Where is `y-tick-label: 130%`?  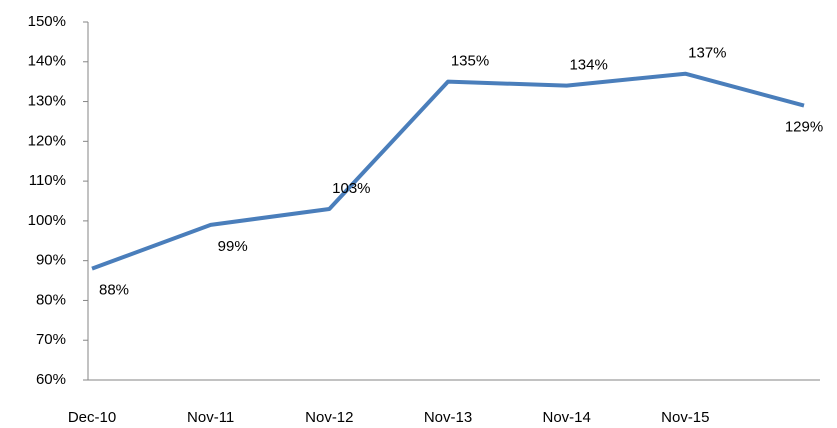
y-tick-label: 130% is located at coordinates (47, 101).